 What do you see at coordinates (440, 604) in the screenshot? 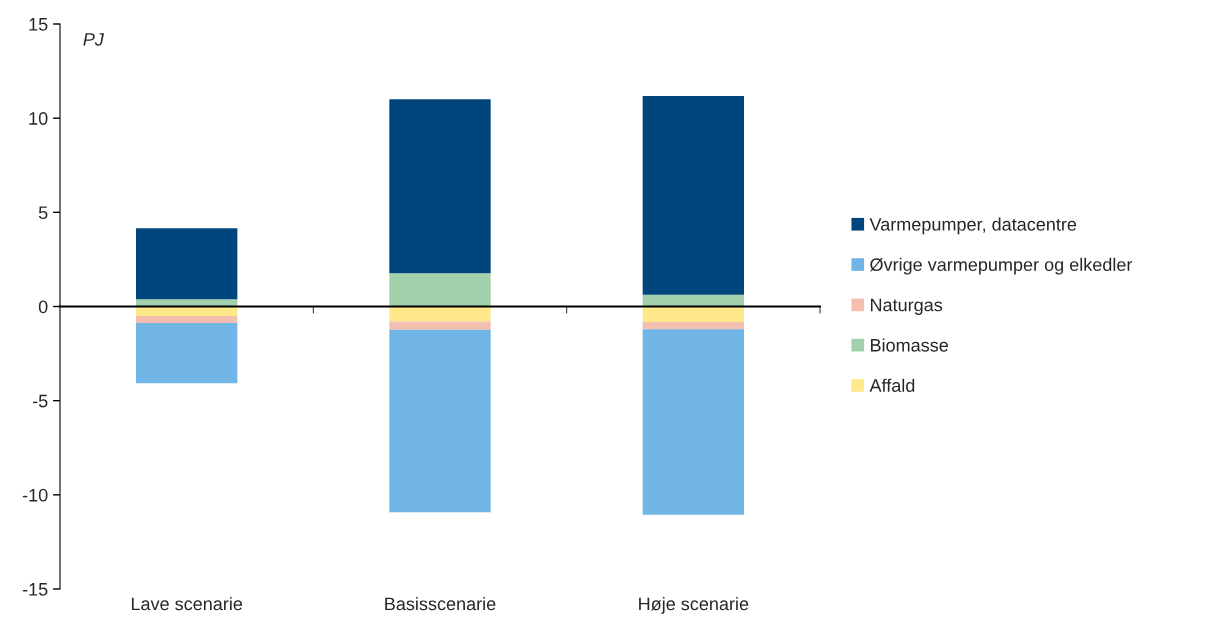
I see `x-tick-label: Basisscenarie` at bounding box center [440, 604].